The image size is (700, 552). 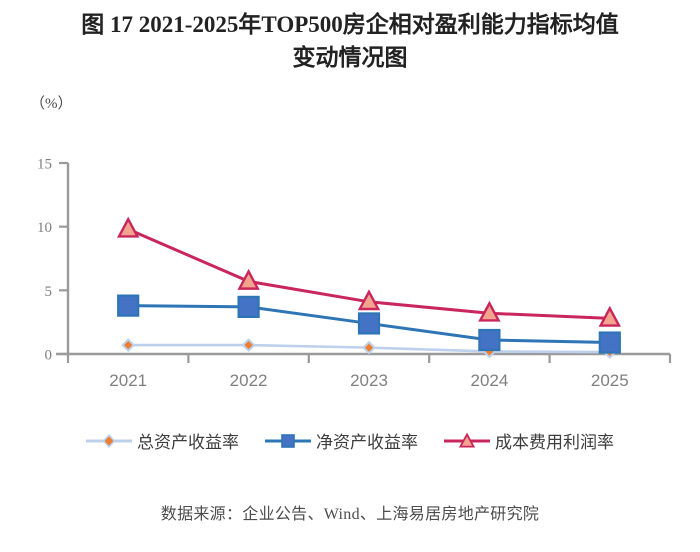 What do you see at coordinates (350, 514) in the screenshot?
I see `data-source-note: 数据来源：企业公告、Wind、上海易居房地产研究院` at bounding box center [350, 514].